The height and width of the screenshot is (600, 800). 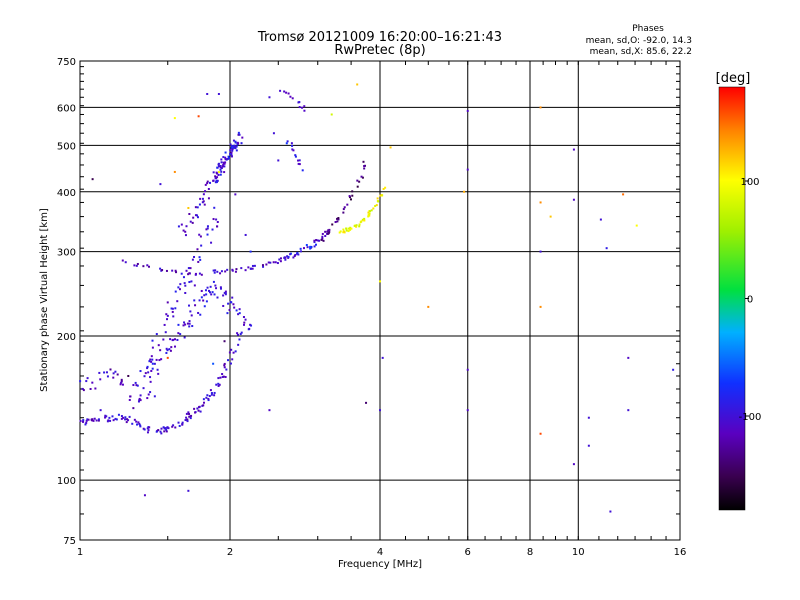 What do you see at coordinates (380, 552) in the screenshot?
I see `x-tick-label: 4` at bounding box center [380, 552].